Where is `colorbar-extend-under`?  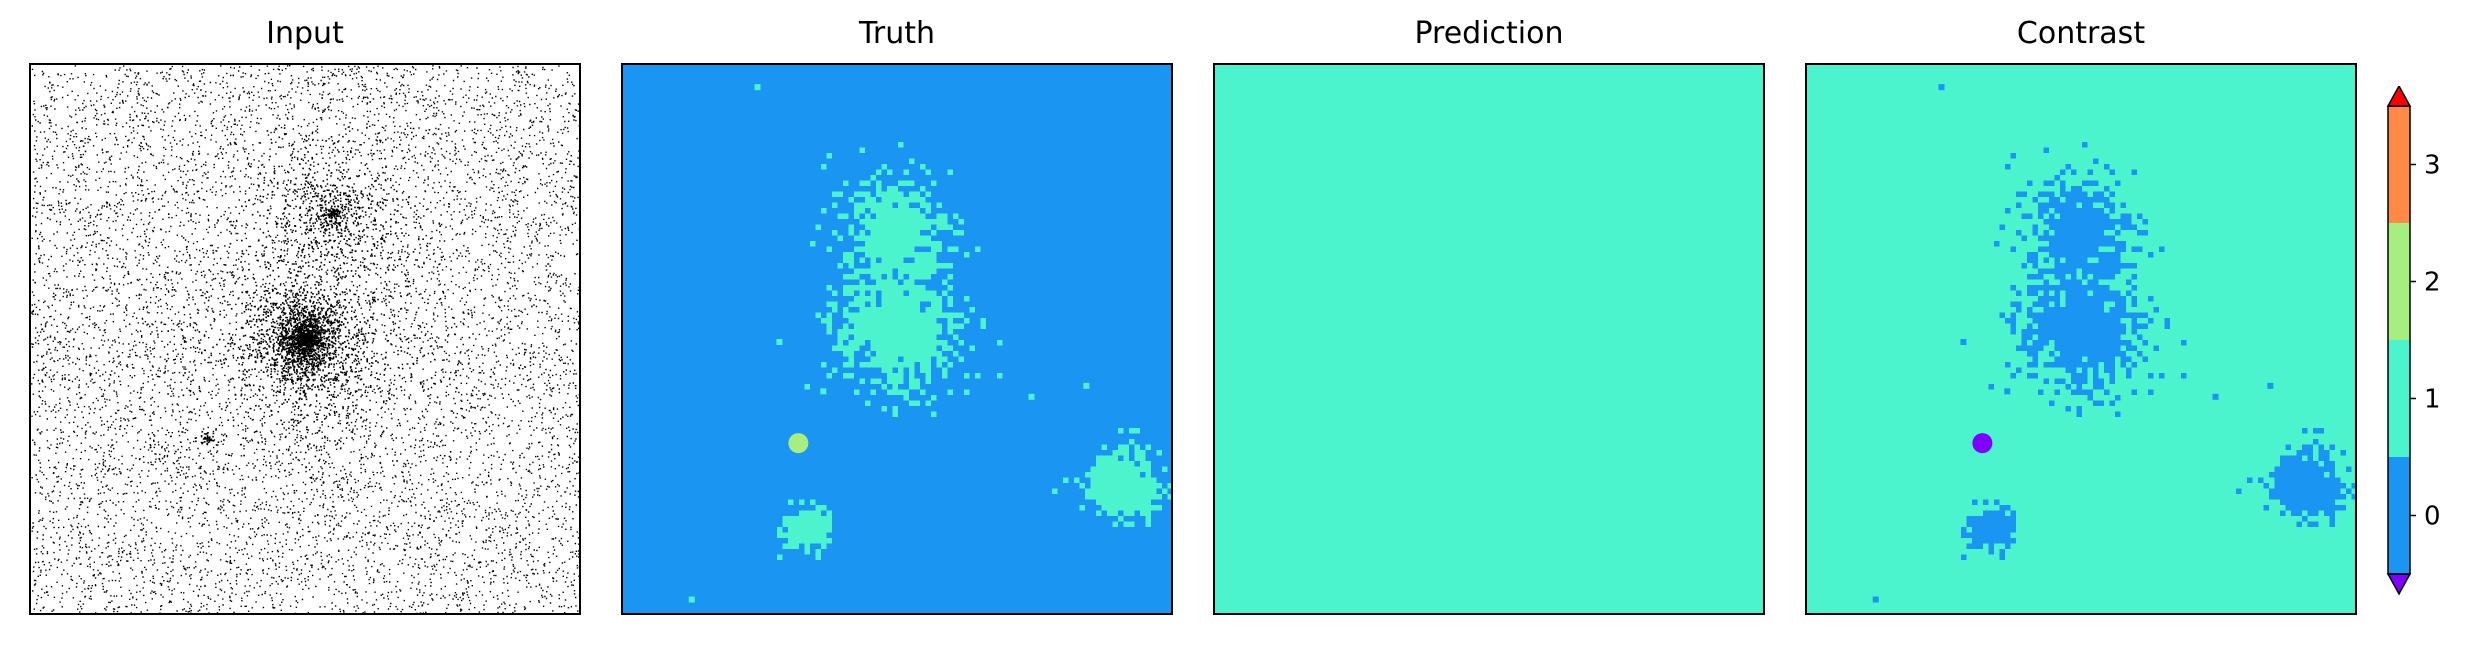 colorbar-extend-under is located at coordinates (2399, 584).